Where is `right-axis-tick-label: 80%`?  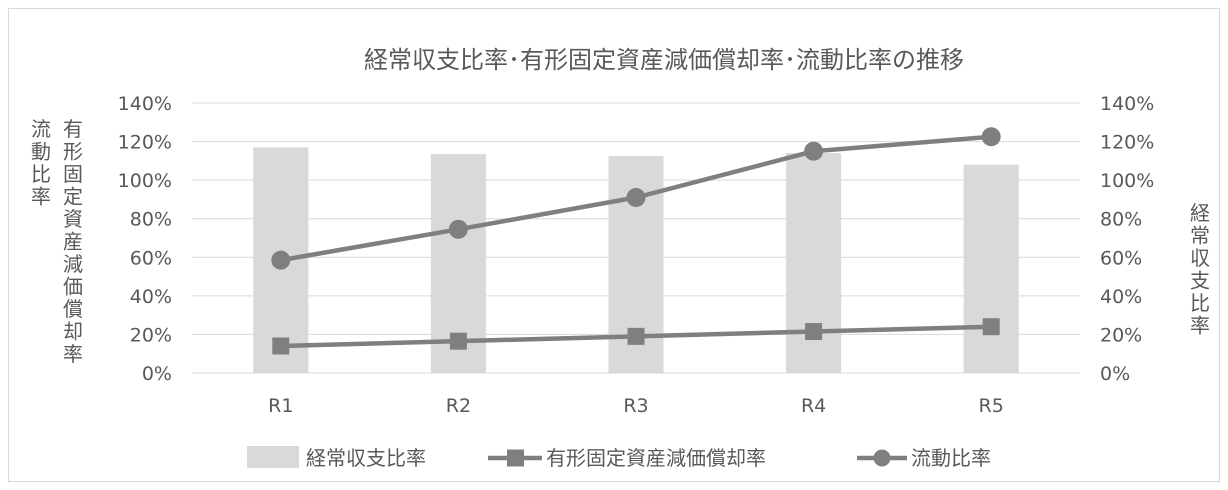
right-axis-tick-label: 80% is located at coordinates (1121, 220).